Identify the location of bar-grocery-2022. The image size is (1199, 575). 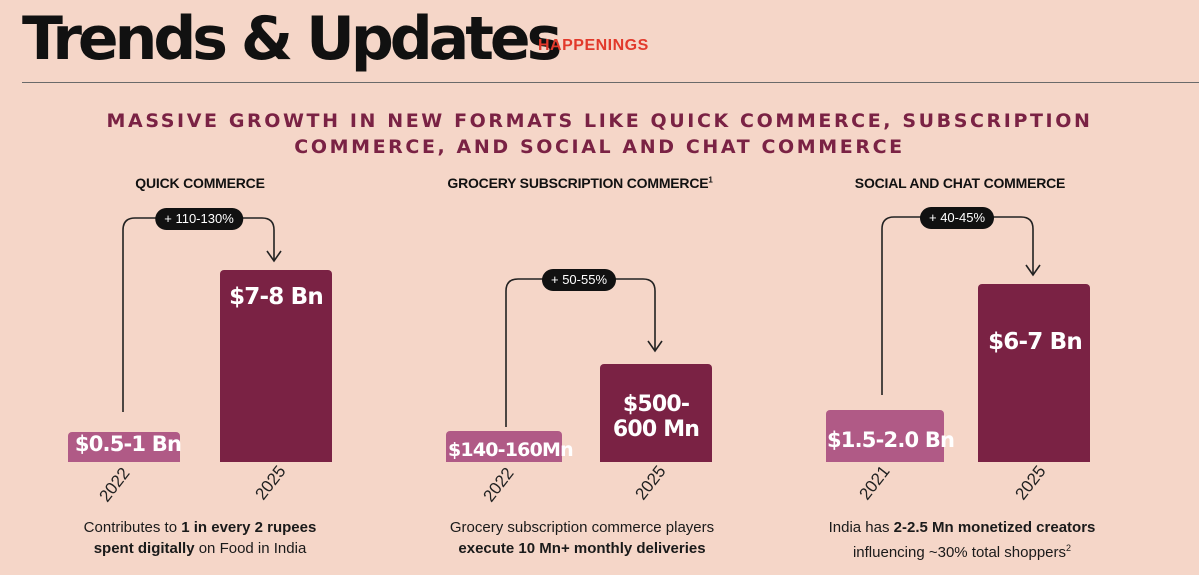
(504, 446).